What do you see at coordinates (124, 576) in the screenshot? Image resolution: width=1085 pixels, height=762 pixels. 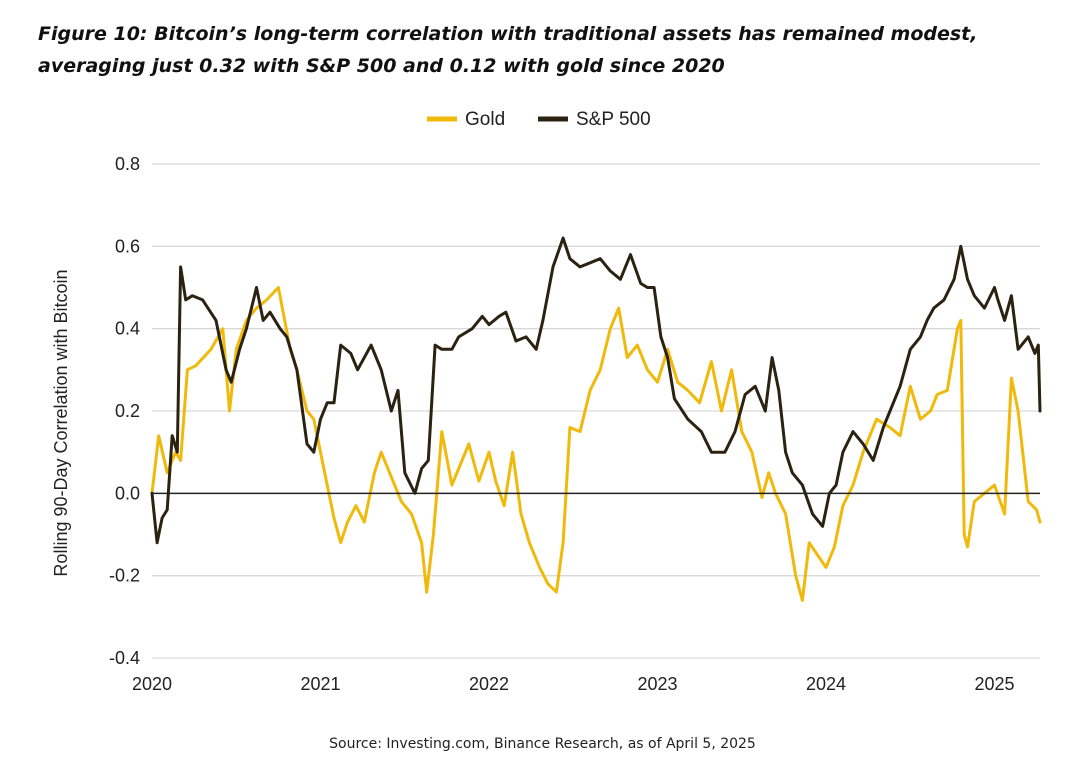 I see `y-tick-label: -0.2` at bounding box center [124, 576].